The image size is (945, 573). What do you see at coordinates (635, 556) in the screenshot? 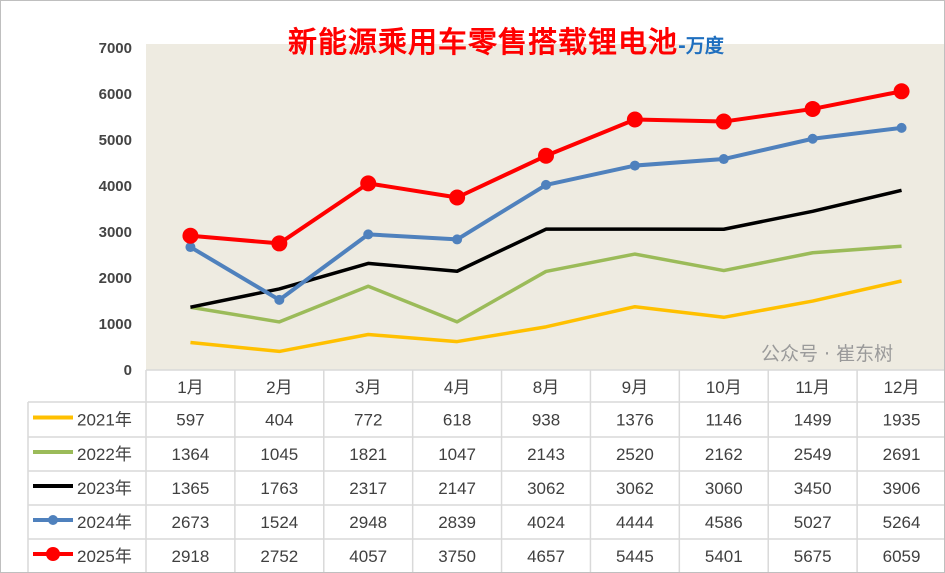
I see `table-cell: 5445` at bounding box center [635, 556].